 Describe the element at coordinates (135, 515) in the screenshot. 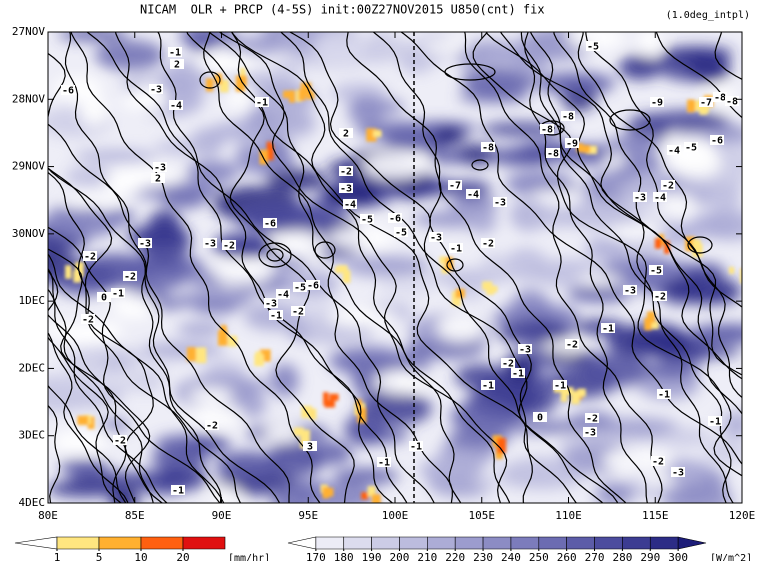

I see `x-tick-label: 85E` at that location.